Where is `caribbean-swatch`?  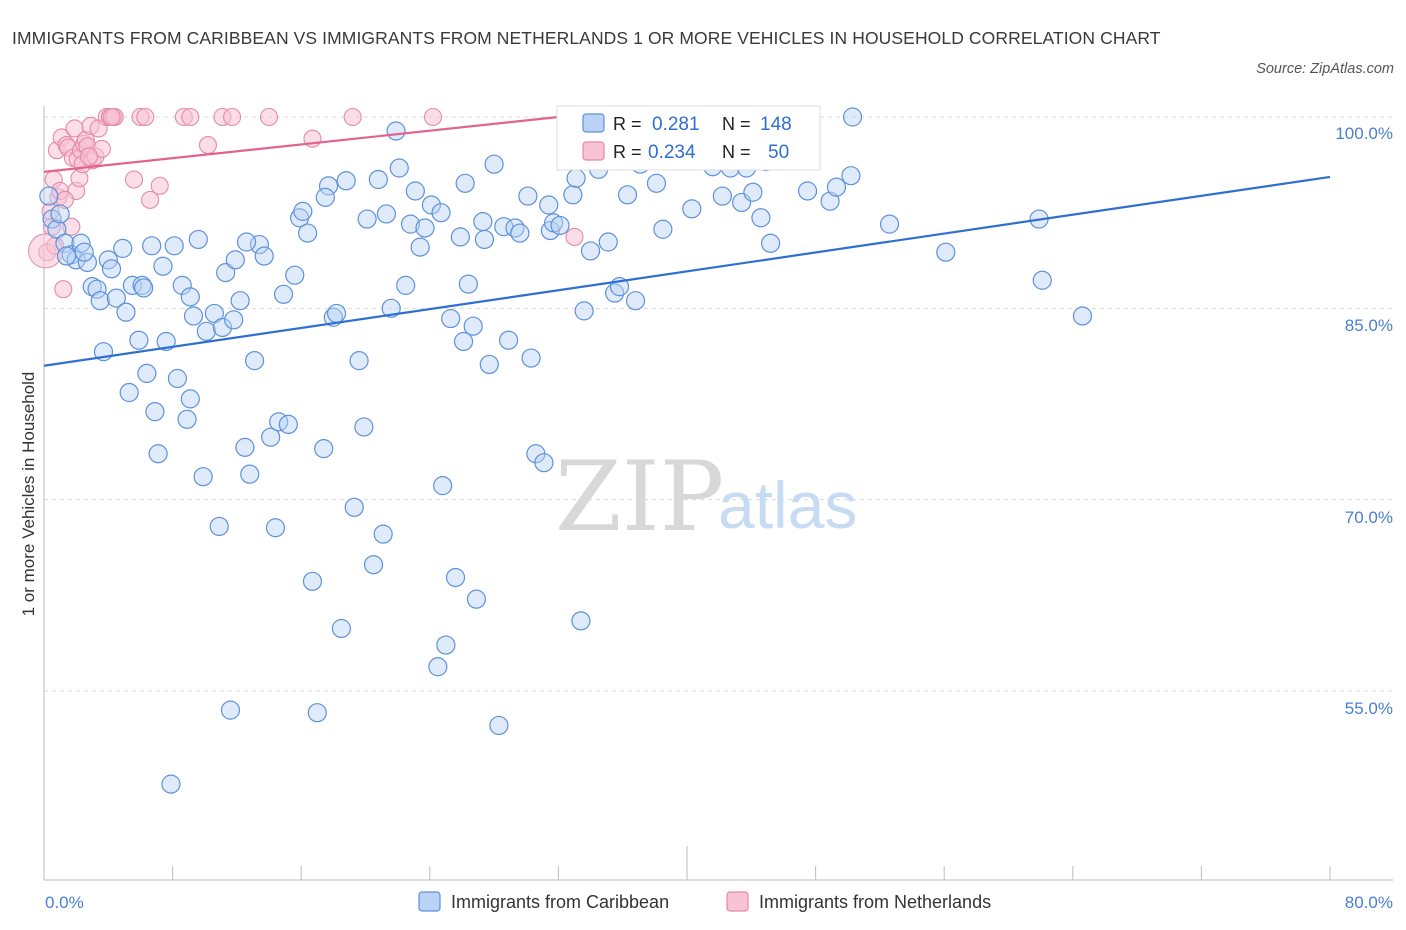
caribbean-swatch is located at coordinates (593, 123).